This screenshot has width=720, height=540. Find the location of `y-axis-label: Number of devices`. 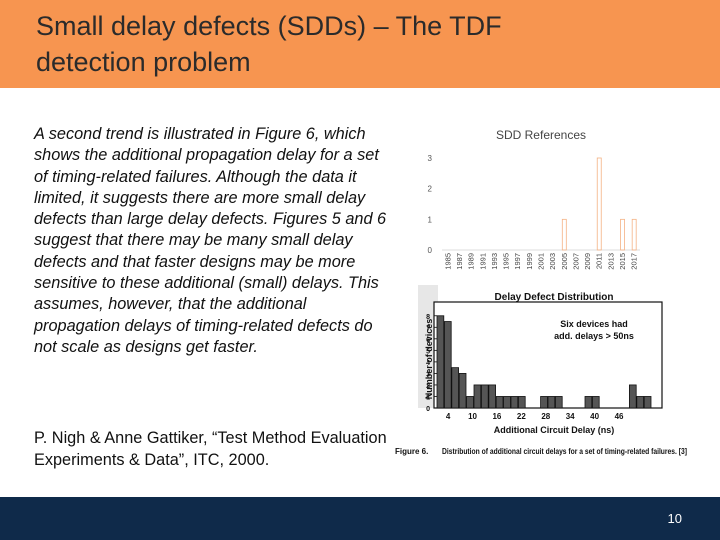

y-axis-label: Number of devices is located at coordinates (429, 359).